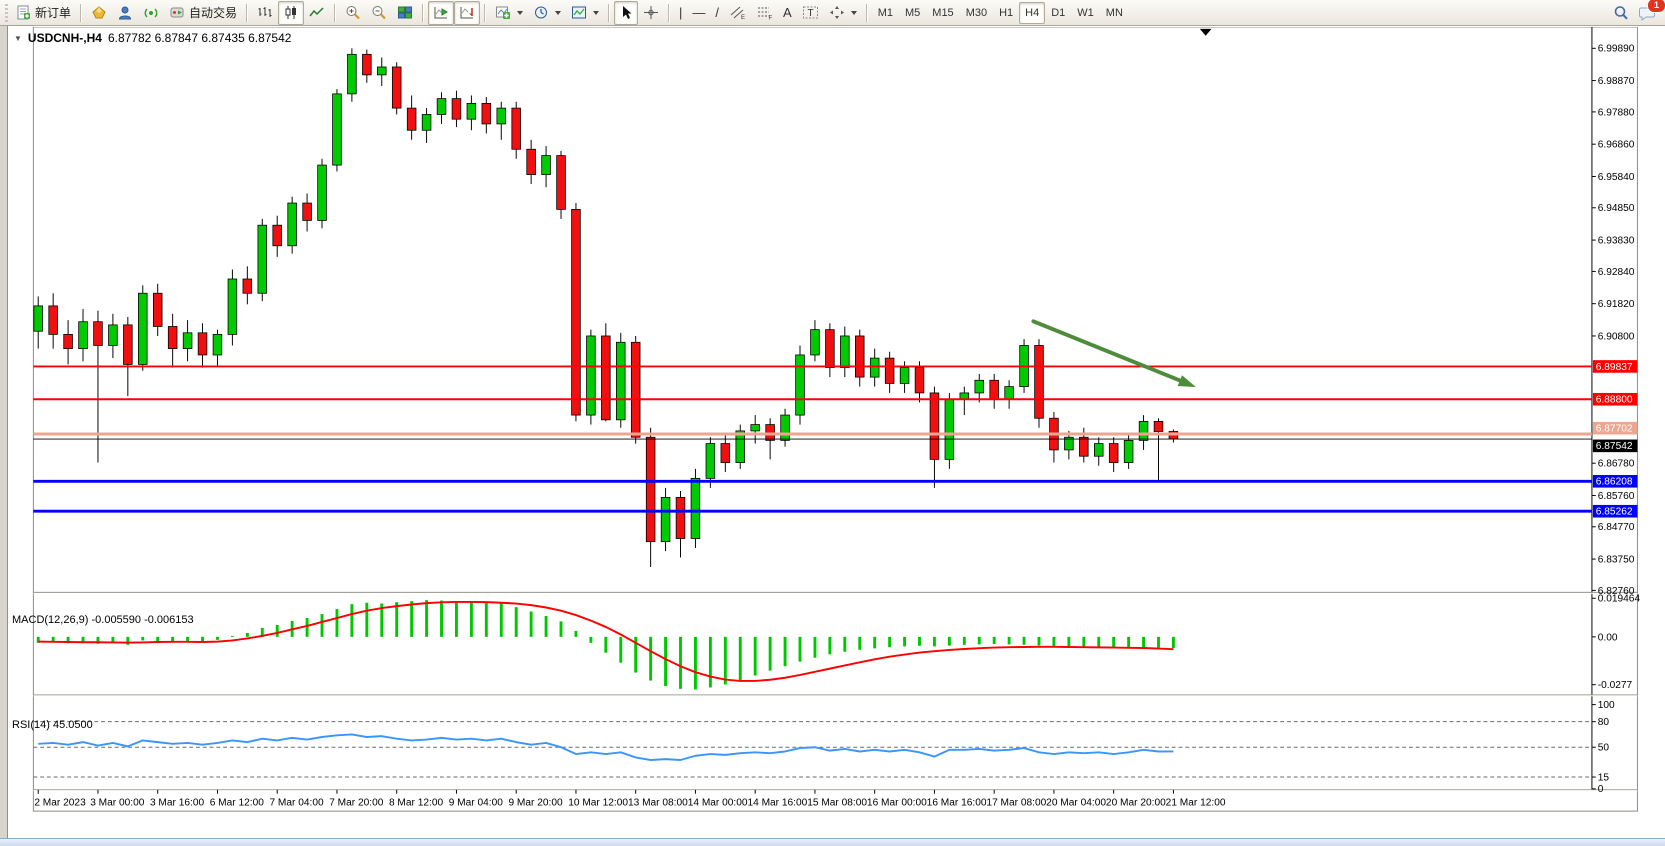 The width and height of the screenshot is (1665, 846). What do you see at coordinates (1205, 32) in the screenshot?
I see `chart-shift-marker` at bounding box center [1205, 32].